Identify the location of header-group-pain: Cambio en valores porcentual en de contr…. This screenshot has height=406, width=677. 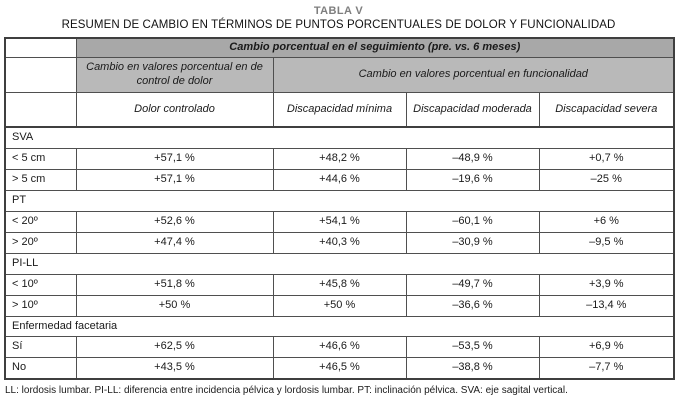
(174, 74).